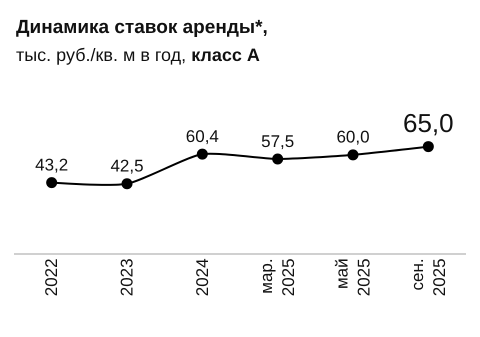 This screenshot has width=480, height=337. I want to click on data-label: 65,0, so click(428, 123).